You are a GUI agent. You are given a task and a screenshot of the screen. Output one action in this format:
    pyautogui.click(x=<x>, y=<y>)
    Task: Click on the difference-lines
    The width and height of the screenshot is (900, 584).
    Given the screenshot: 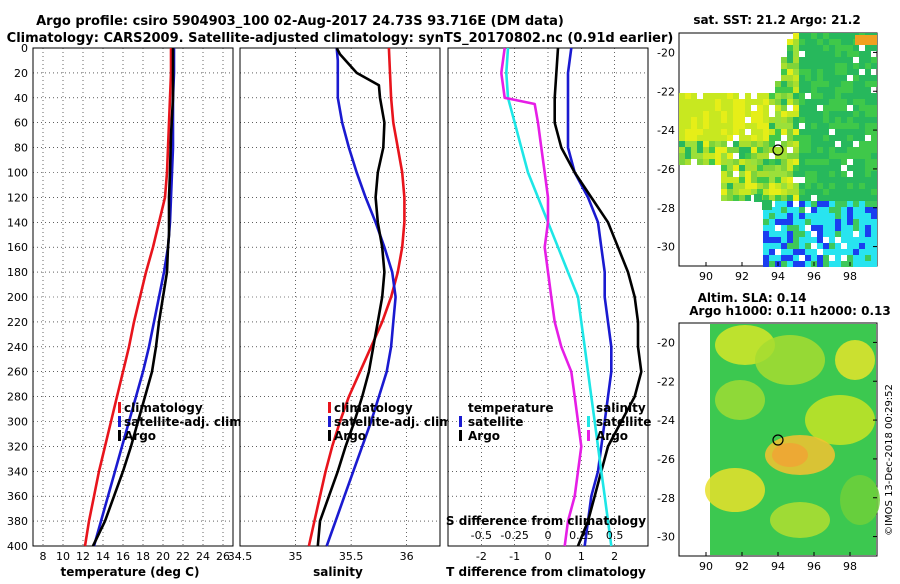 What is the action you would take?
    pyautogui.click(x=571, y=297)
    